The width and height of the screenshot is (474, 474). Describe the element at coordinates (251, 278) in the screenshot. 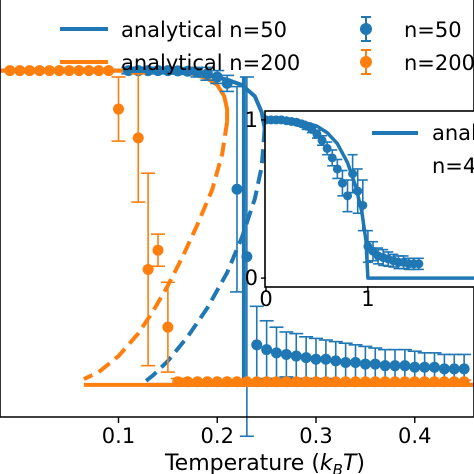

I see `y-tick-label: 0` at that location.